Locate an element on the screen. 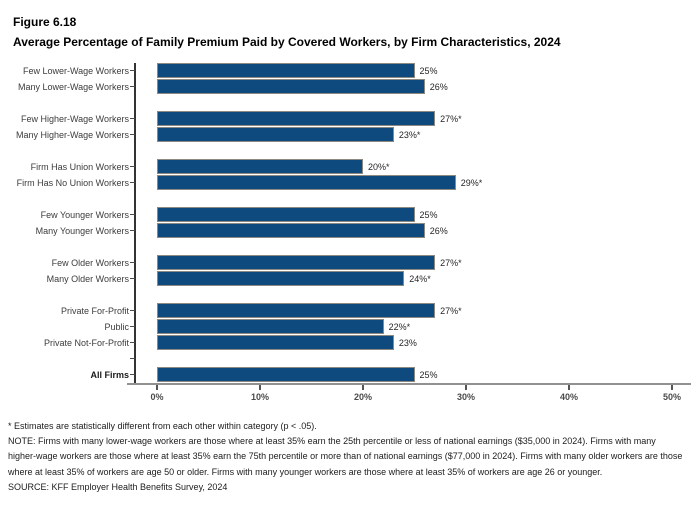 This screenshot has width=698, height=525. chart-row: Firm Has No Union Workers 29%* is located at coordinates (349, 183).